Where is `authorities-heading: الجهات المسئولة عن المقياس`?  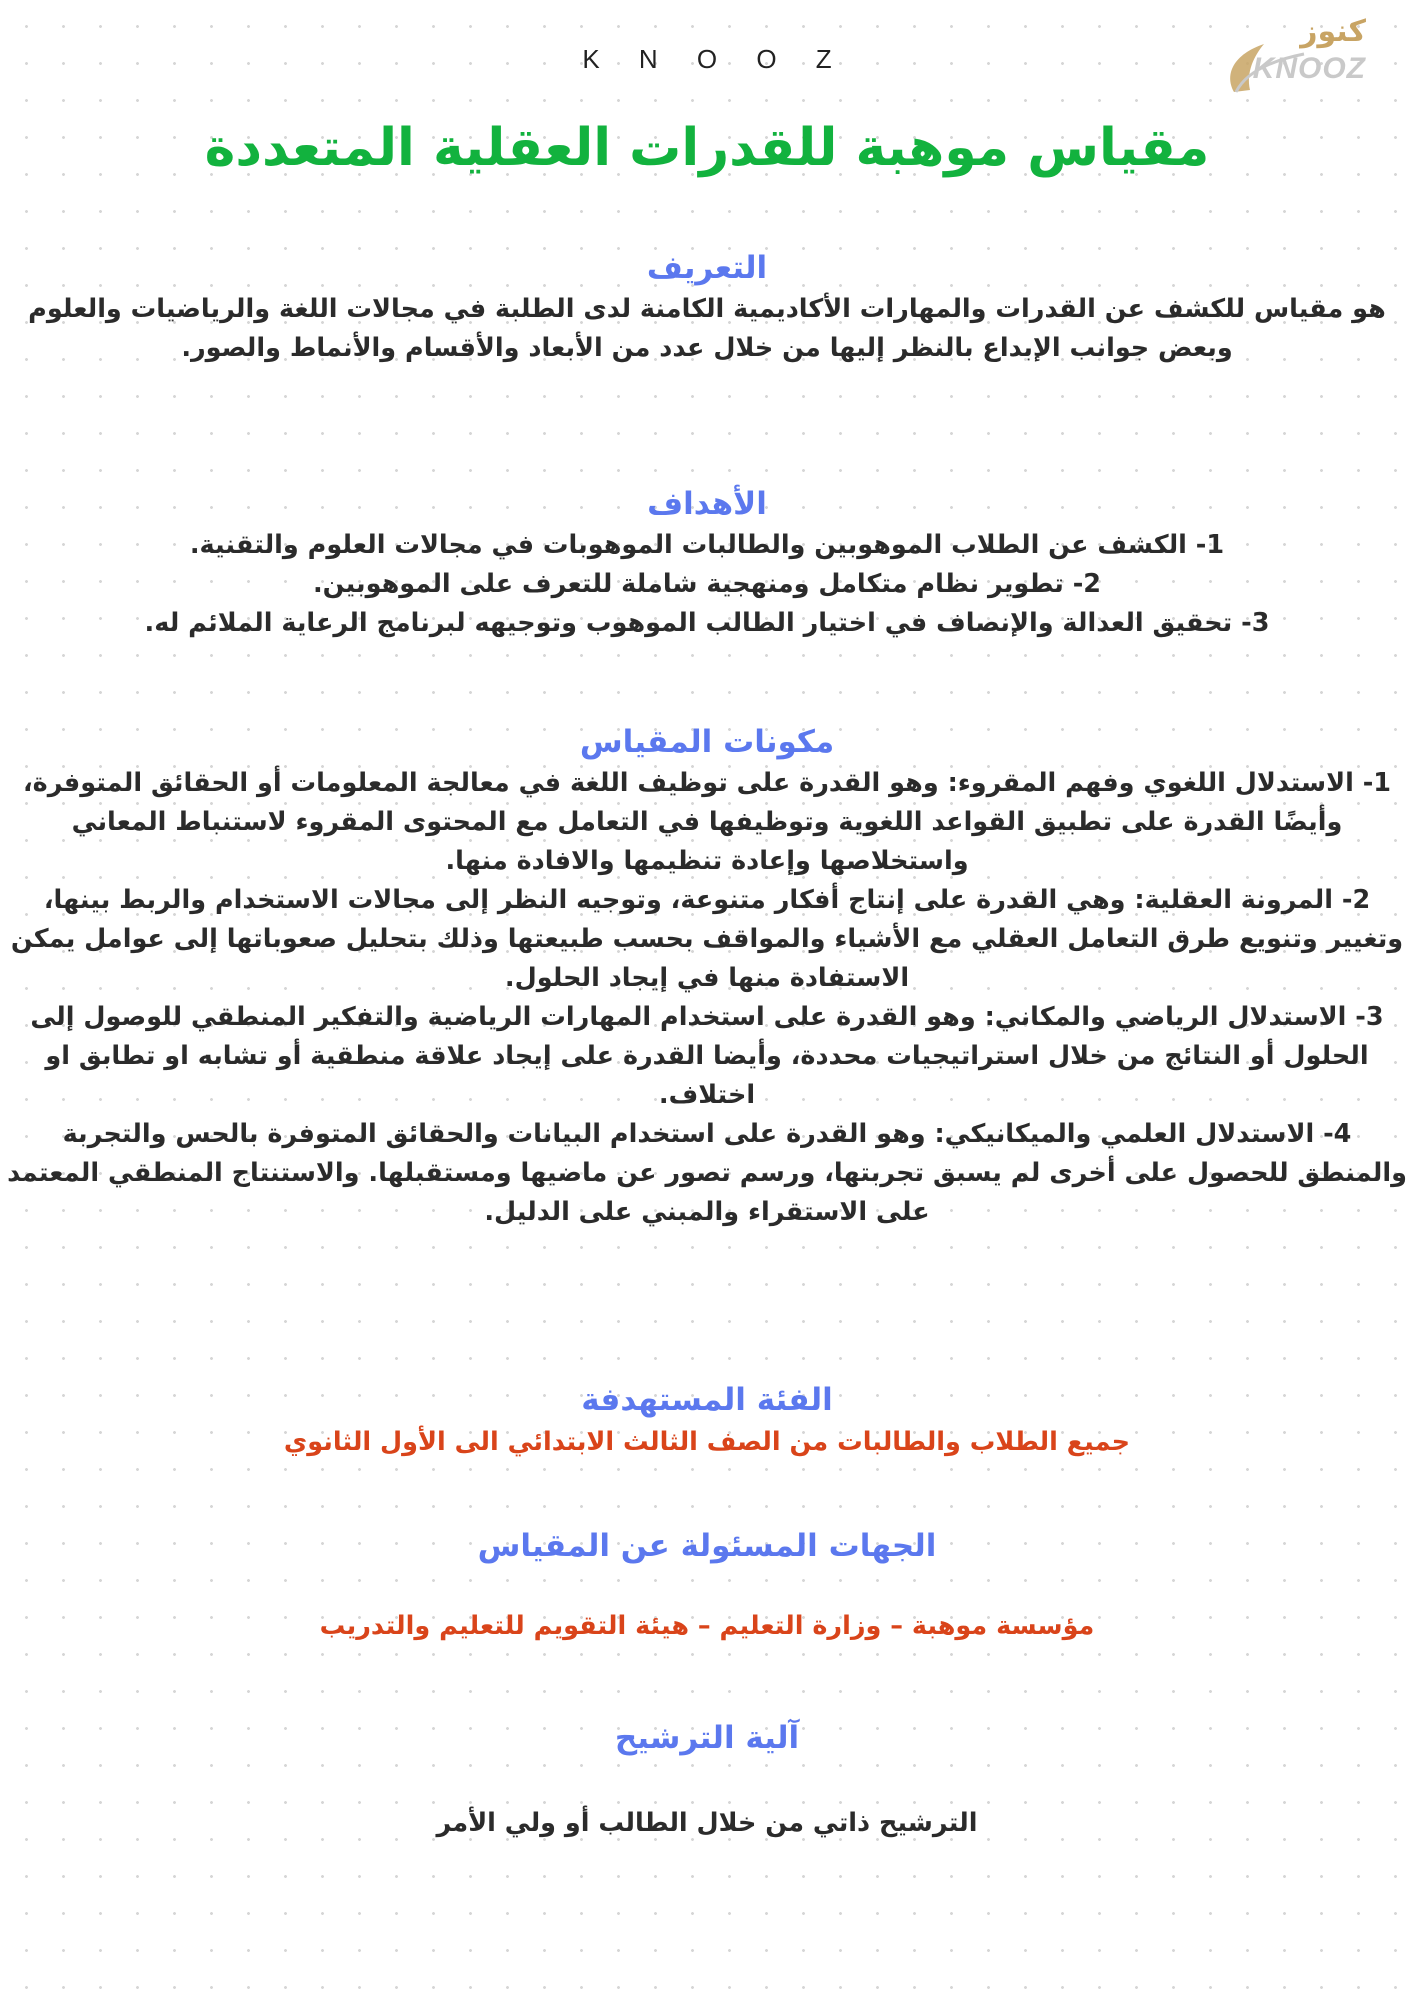
authorities-heading: الجهات المسئولة عن المقياس is located at coordinates (707, 1546).